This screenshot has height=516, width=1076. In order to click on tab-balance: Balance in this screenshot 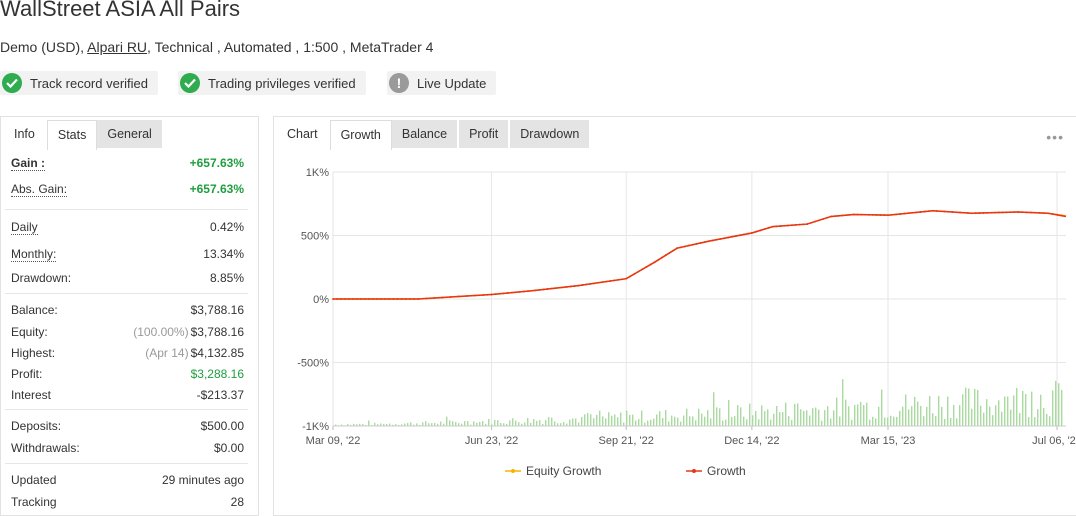, I will do `click(425, 134)`.